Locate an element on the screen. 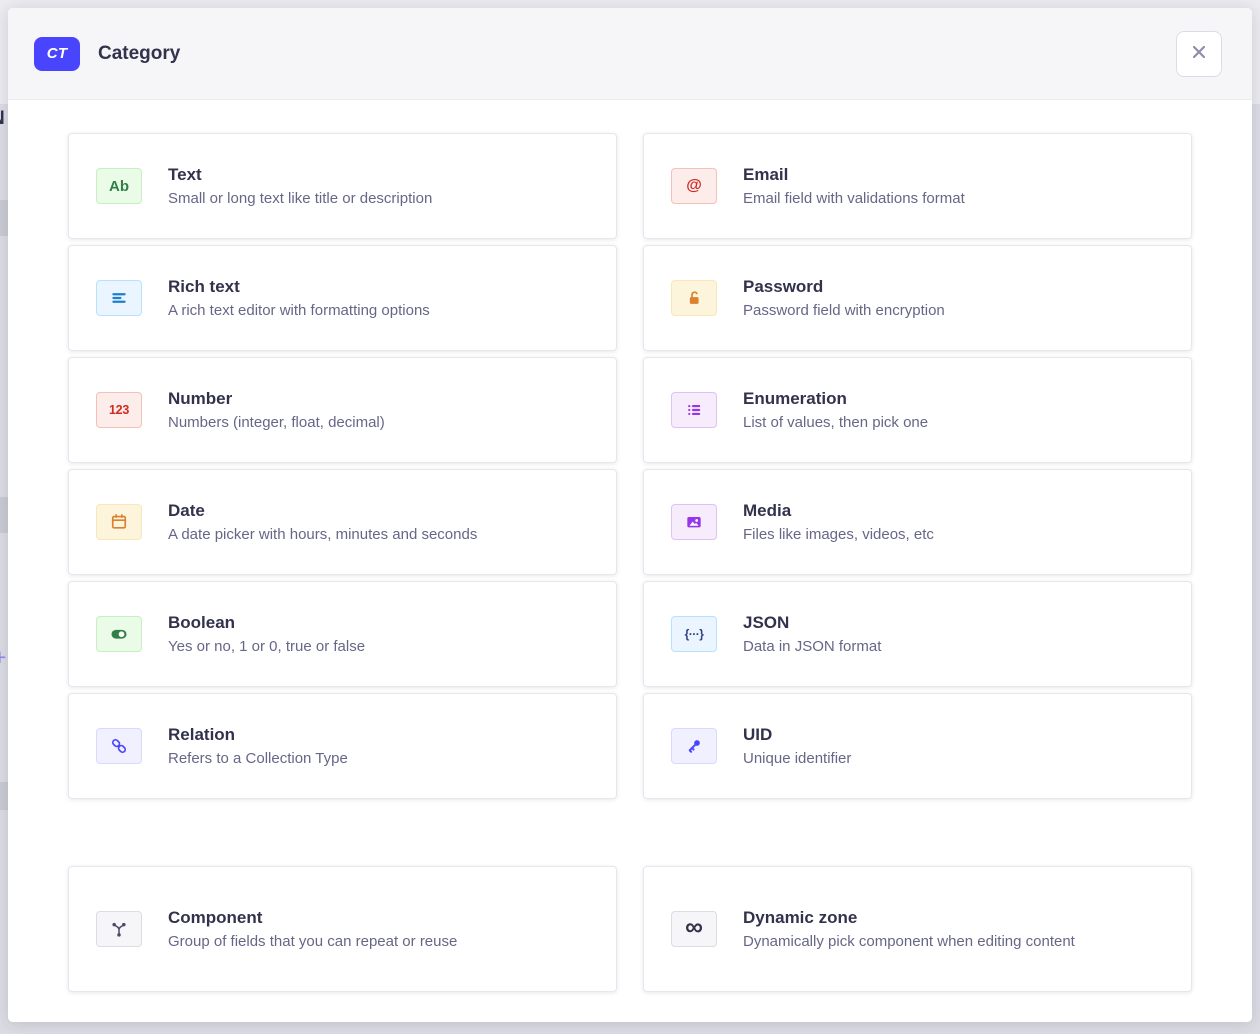 The height and width of the screenshot is (1034, 1260). picture-icon is located at coordinates (694, 522).